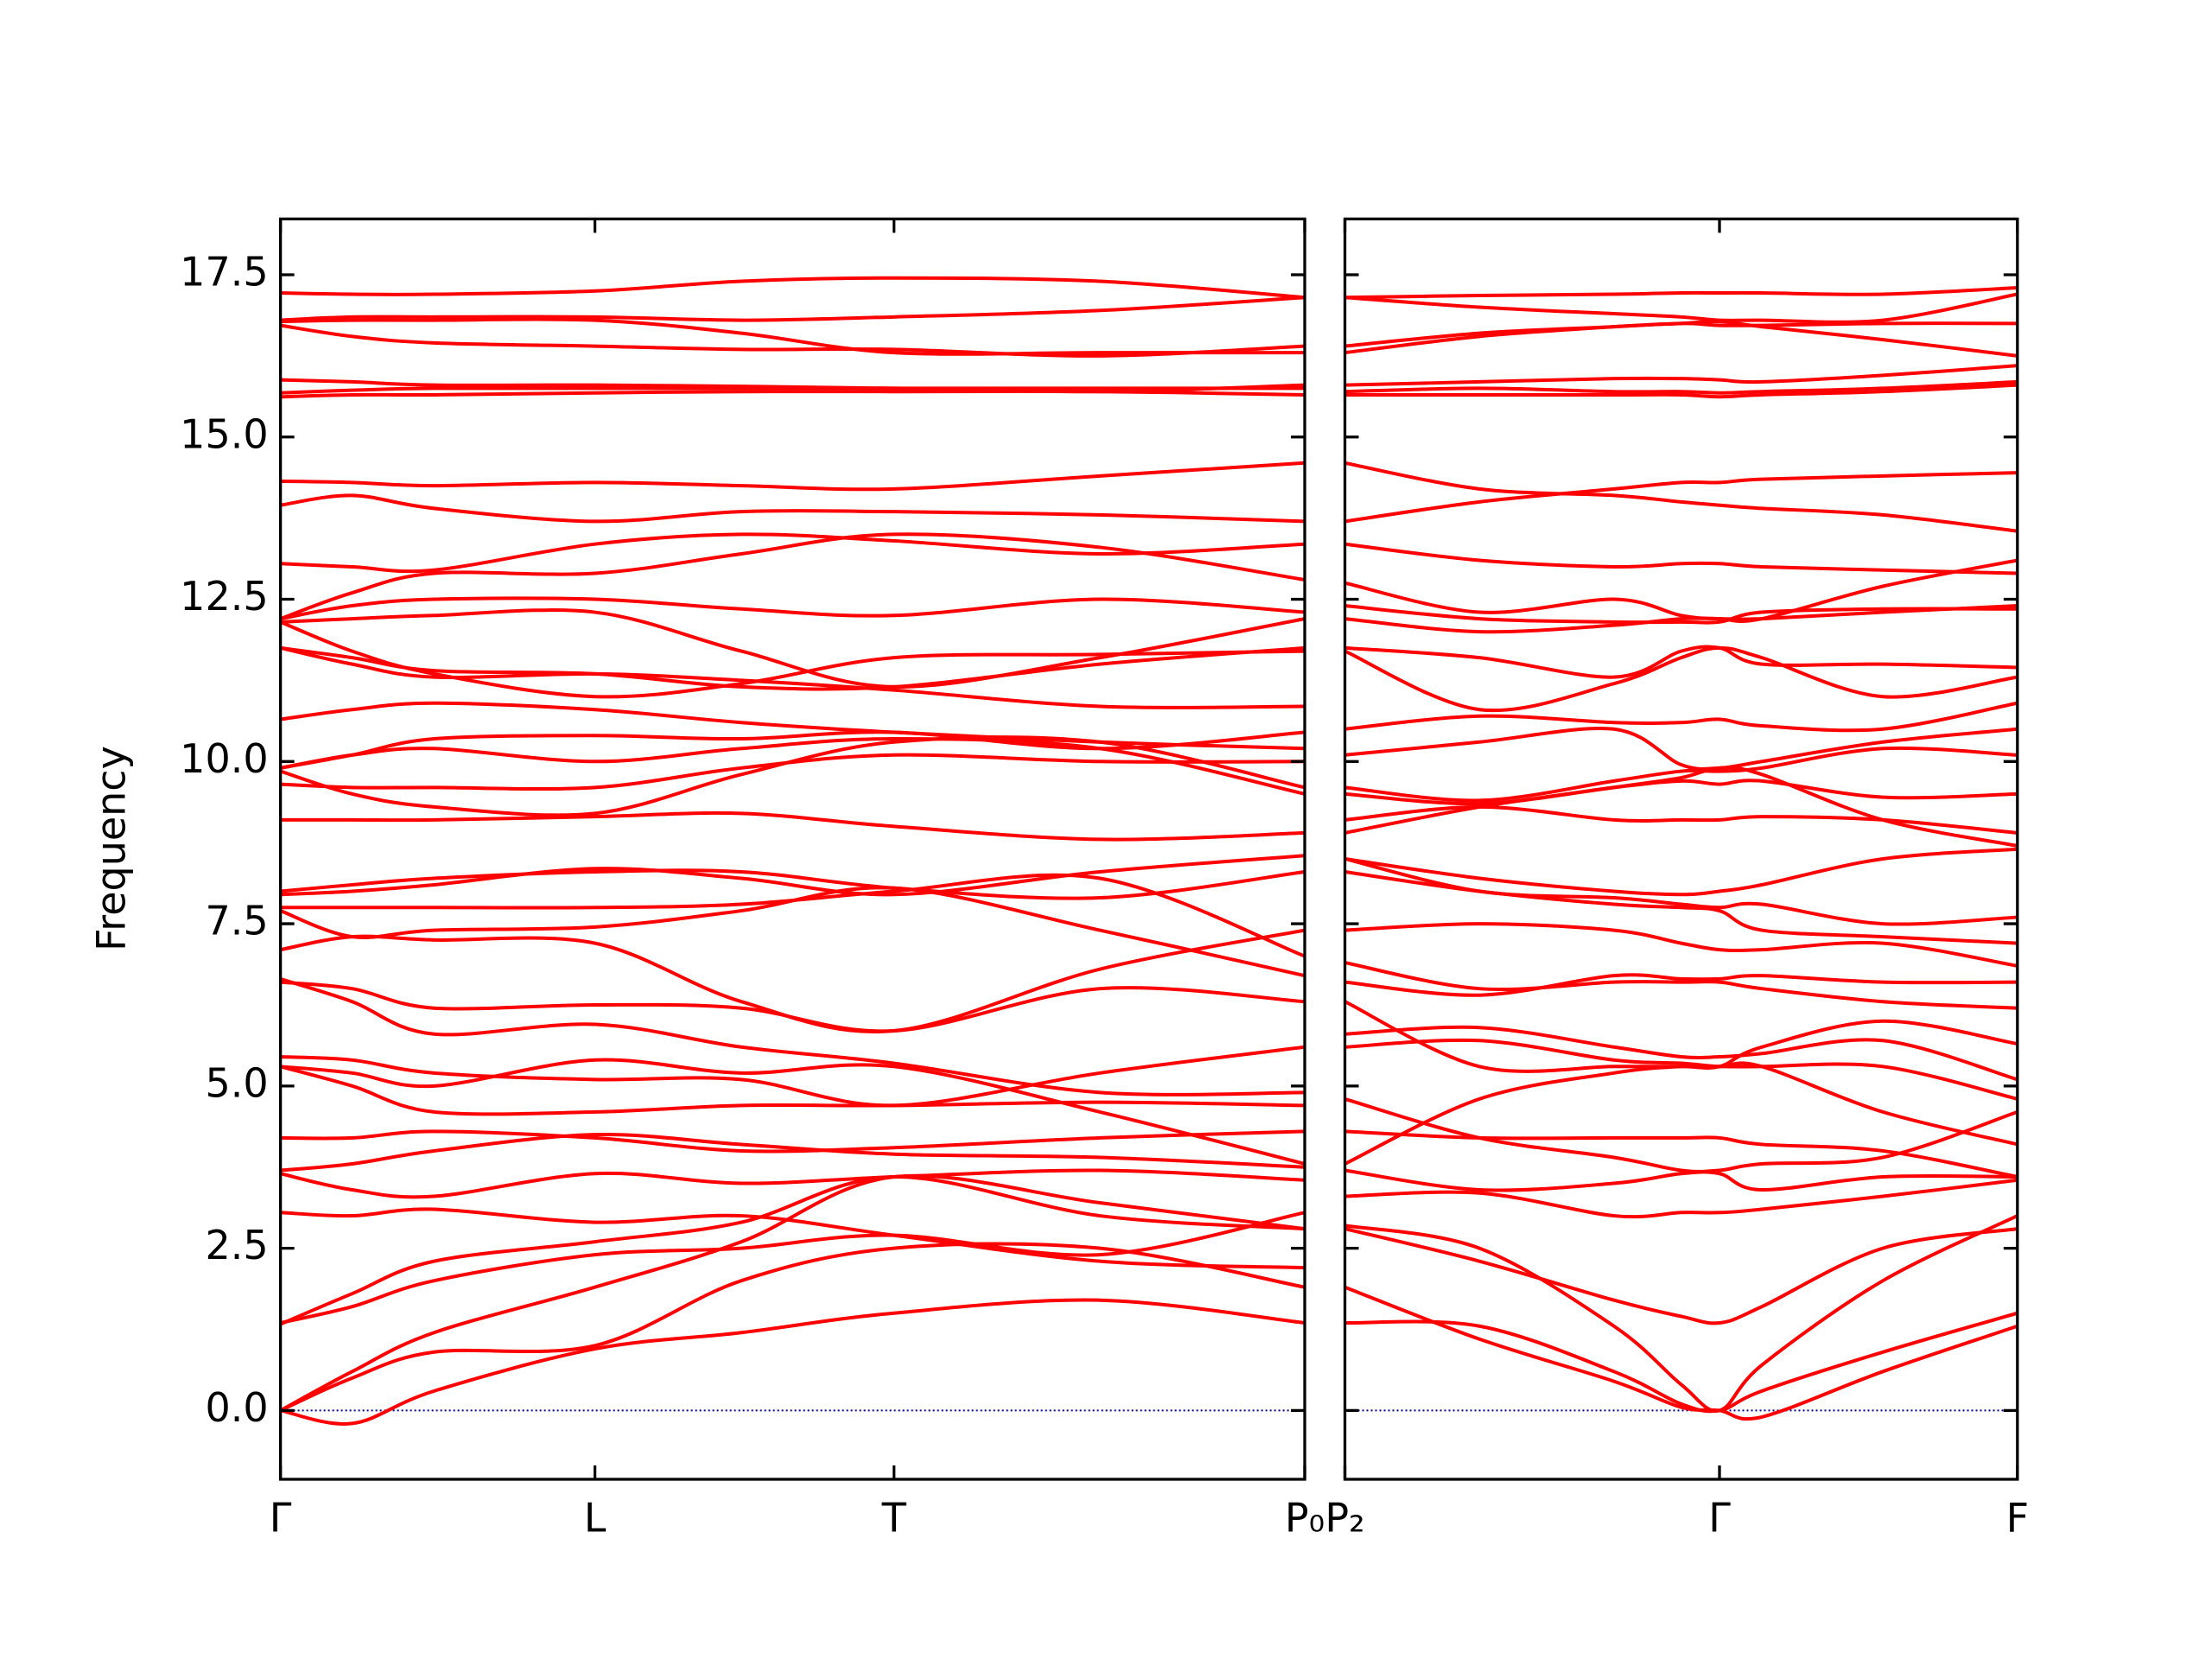 The width and height of the screenshot is (2212, 1659). I want to click on x-tick-label: P₀, so click(1305, 1518).